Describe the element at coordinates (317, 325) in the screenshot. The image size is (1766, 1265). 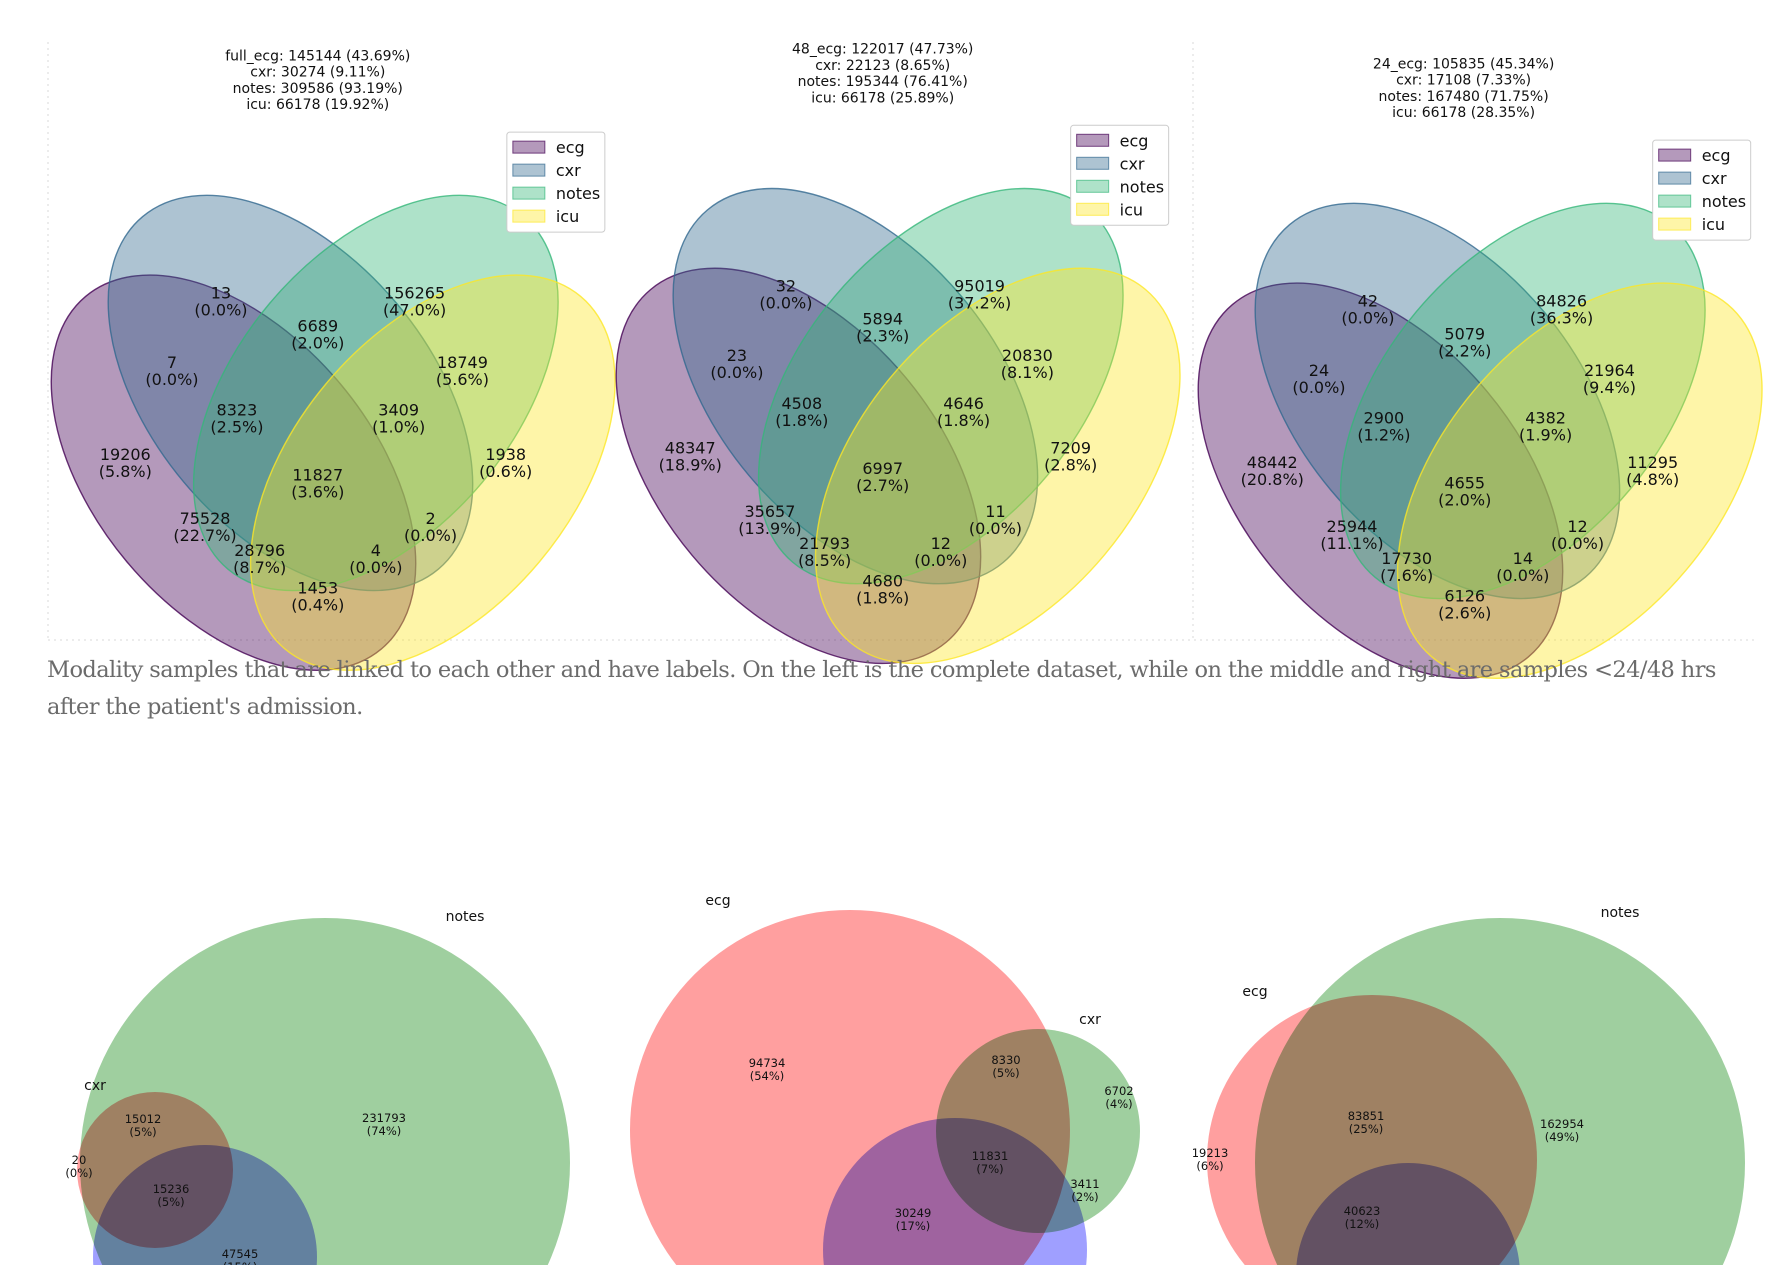
I see `region-count: 6689` at that location.